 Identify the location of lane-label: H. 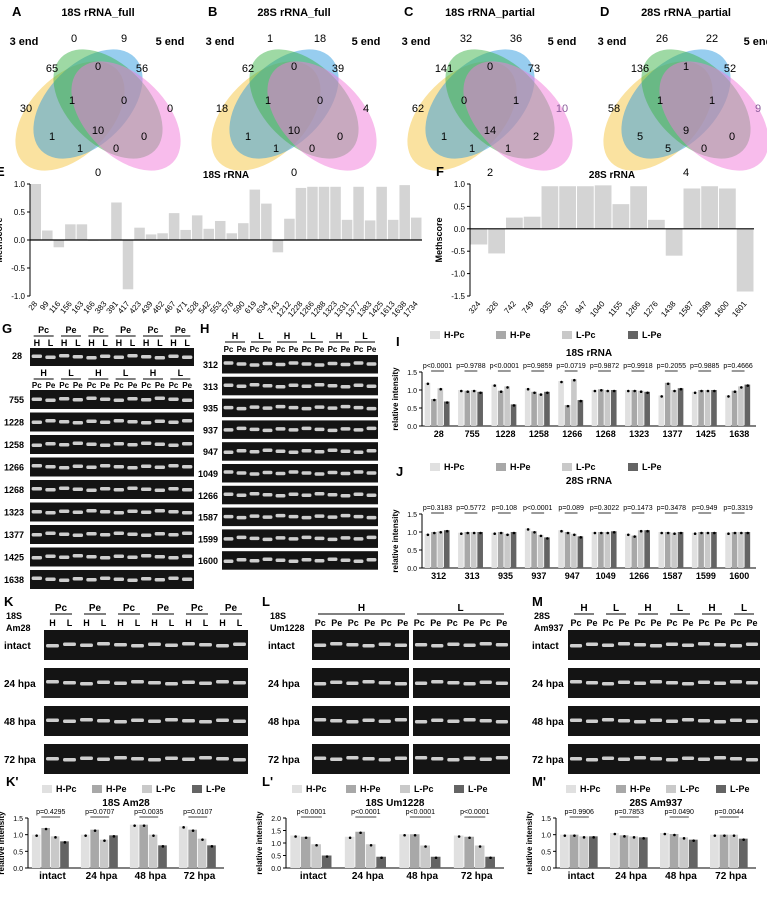
(64, 343).